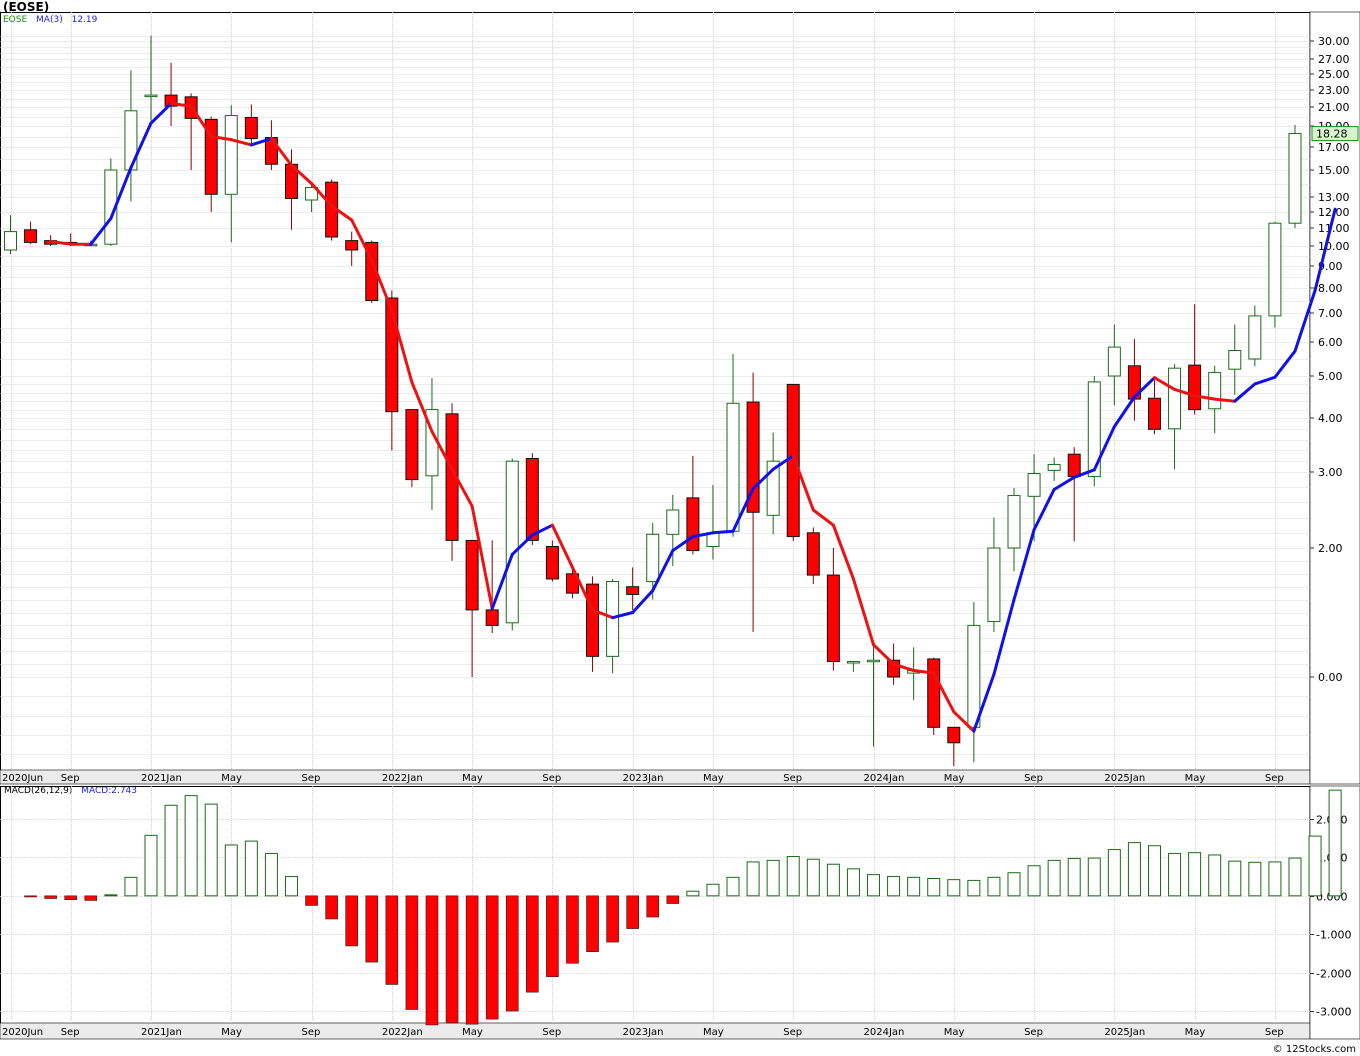 Image resolution: width=1360 pixels, height=1056 pixels. What do you see at coordinates (161, 778) in the screenshot?
I see `price-x-tick-label: 2021Jan` at bounding box center [161, 778].